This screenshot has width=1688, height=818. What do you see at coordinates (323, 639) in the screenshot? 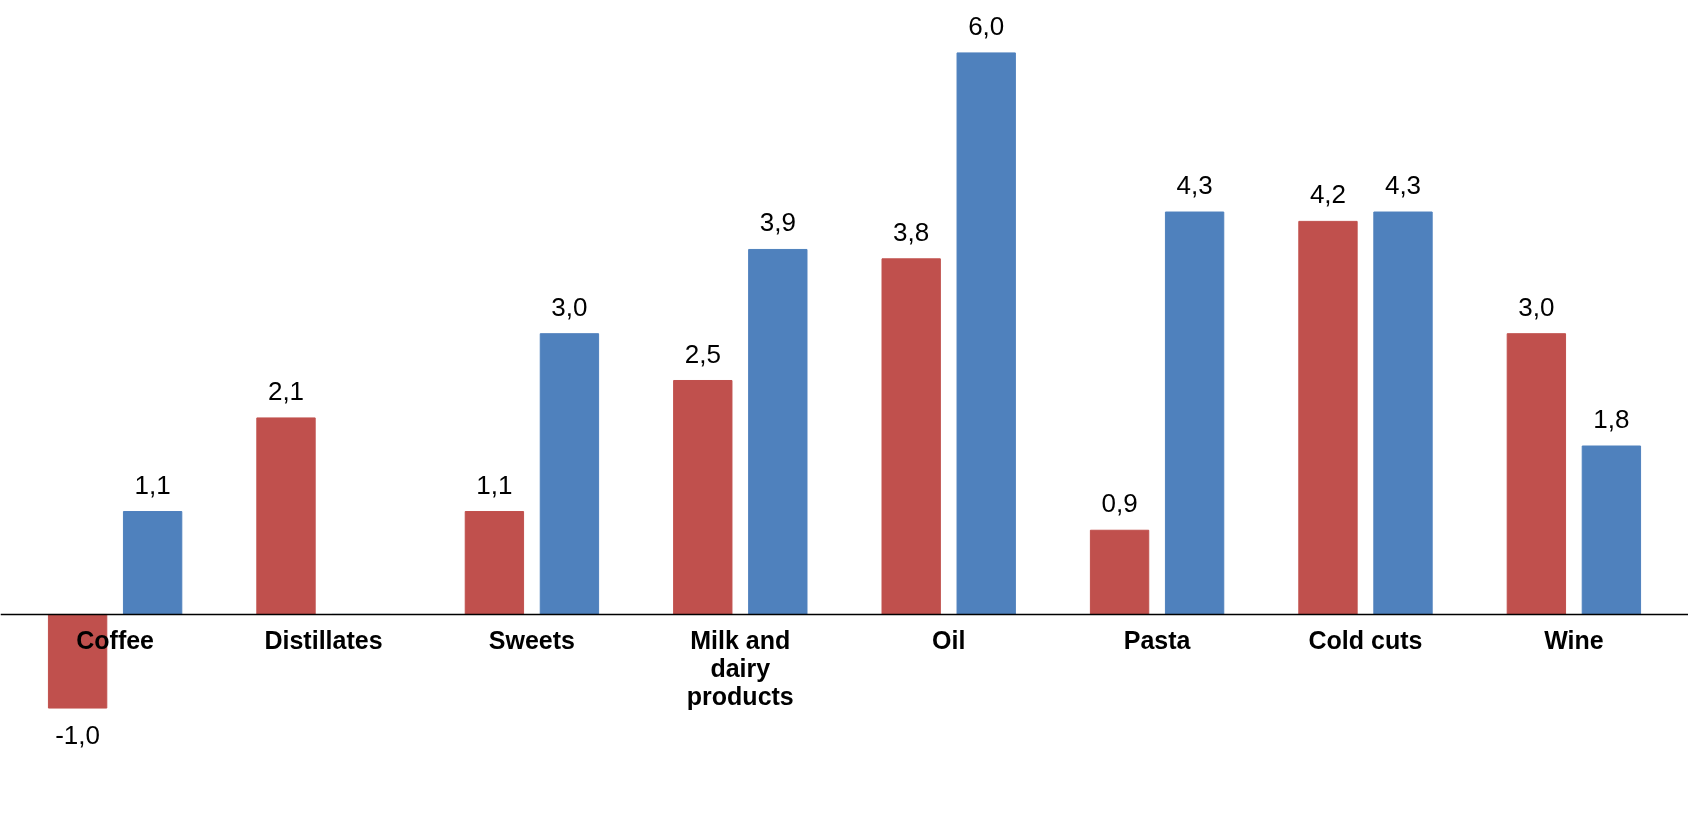
I see `x-tick-label: Distillates` at bounding box center [323, 639].